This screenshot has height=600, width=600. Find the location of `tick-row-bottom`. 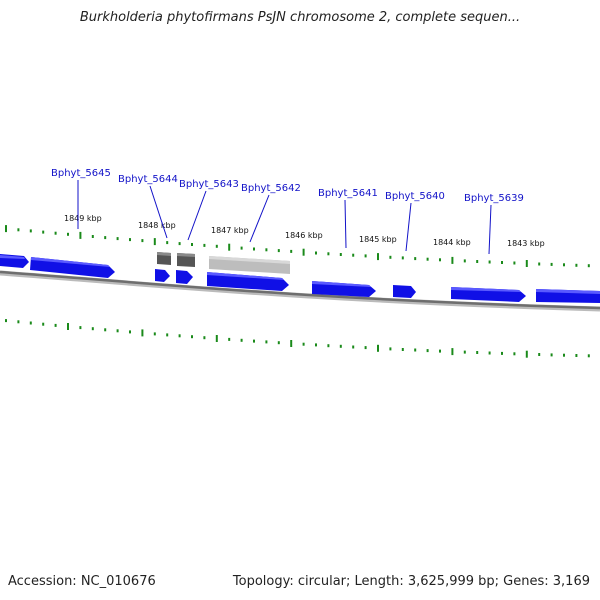

tick-row-bottom is located at coordinates (297, 338).